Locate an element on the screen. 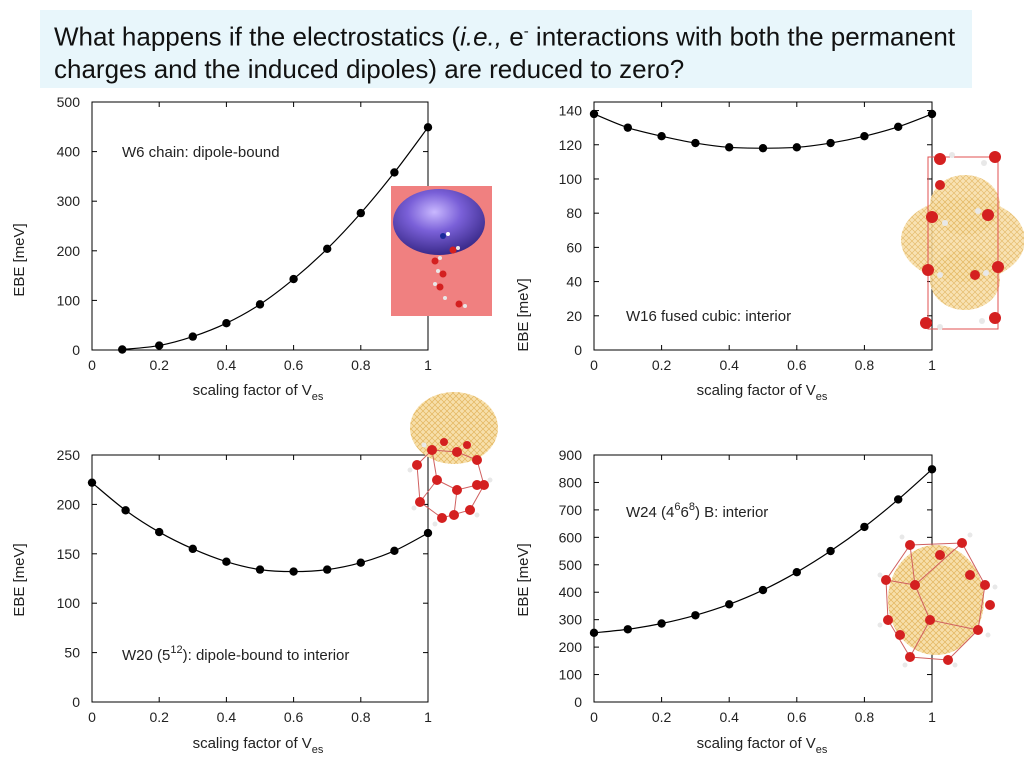 Image resolution: width=1024 pixels, height=768 pixels. w6-xtick-label: 1 is located at coordinates (428, 365).